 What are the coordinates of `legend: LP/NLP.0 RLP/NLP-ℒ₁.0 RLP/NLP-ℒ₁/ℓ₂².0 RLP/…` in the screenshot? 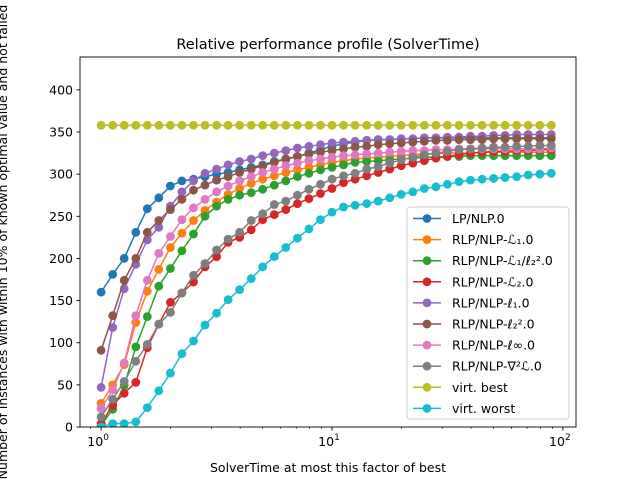 It's located at (488, 313).